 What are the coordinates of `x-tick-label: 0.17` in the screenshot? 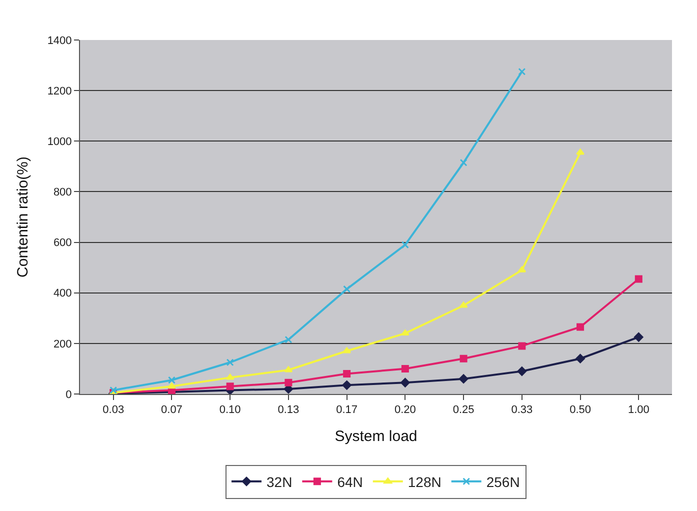 It's located at (347, 410).